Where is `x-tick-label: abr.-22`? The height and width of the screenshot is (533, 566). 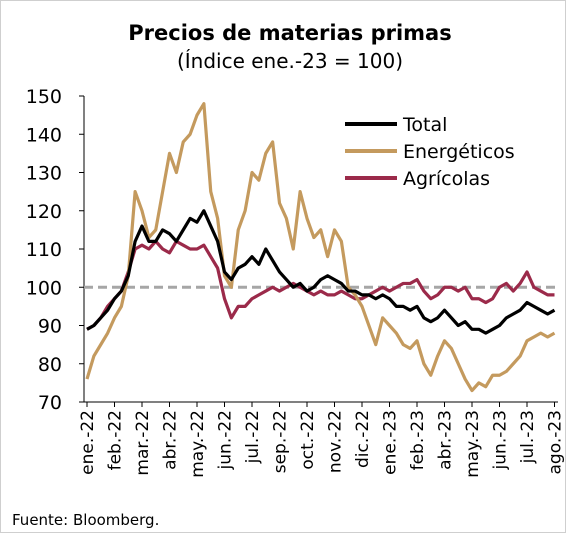 x-tick-label: abr.-22 is located at coordinates (171, 440).